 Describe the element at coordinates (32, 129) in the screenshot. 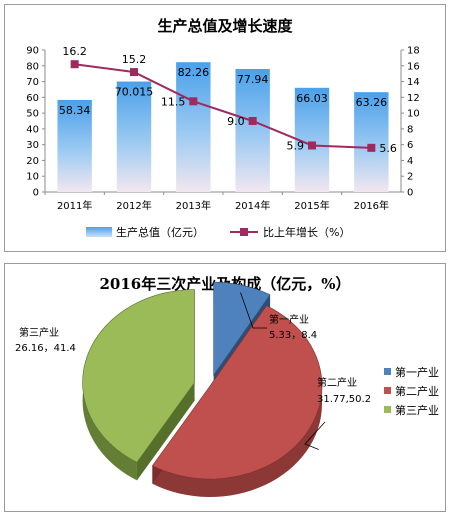

I see `y-tick-label: 40` at that location.